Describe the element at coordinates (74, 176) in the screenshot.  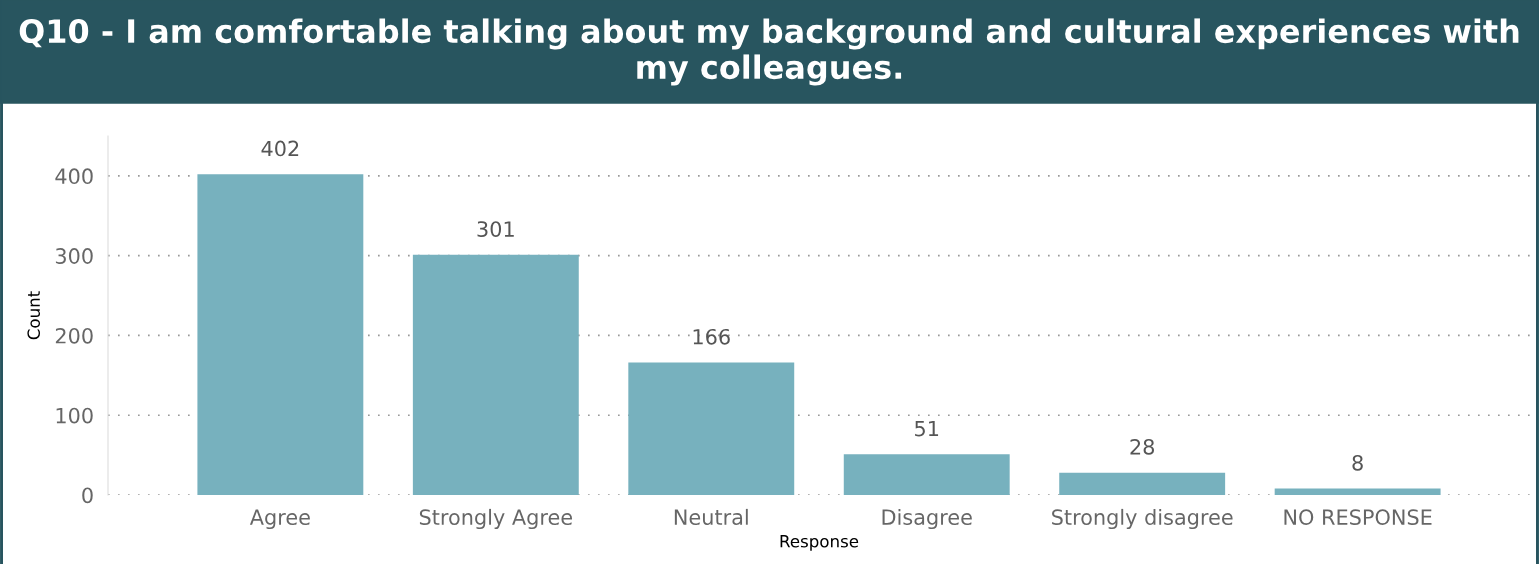
I see `y-tick-label: 400` at that location.